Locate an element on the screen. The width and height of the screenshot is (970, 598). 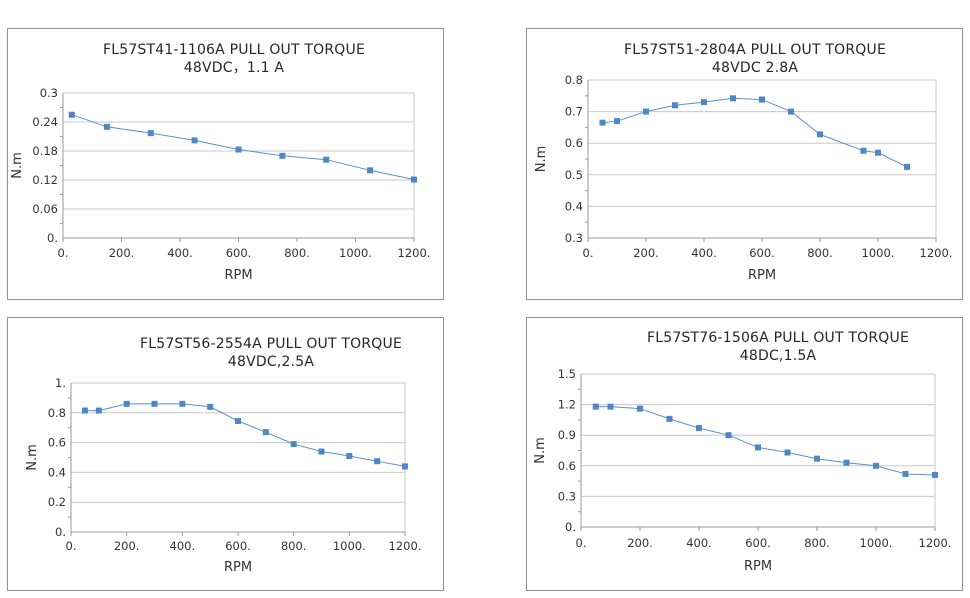
y-tick-label: 1.2 is located at coordinates (567, 405).